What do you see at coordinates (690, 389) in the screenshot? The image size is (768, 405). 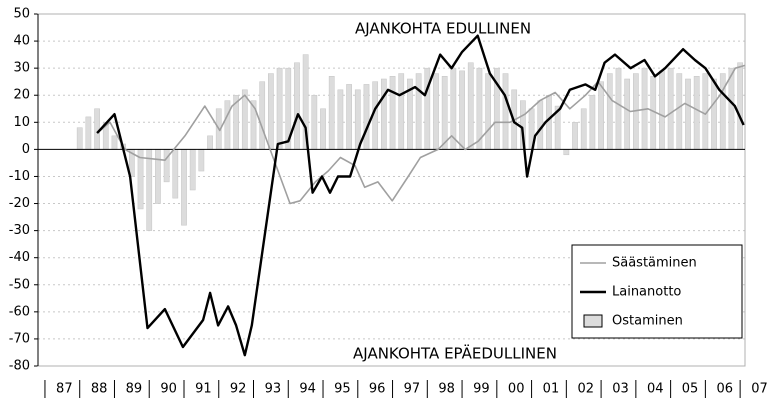 I see `x-tick-label: 05` at bounding box center [690, 389].